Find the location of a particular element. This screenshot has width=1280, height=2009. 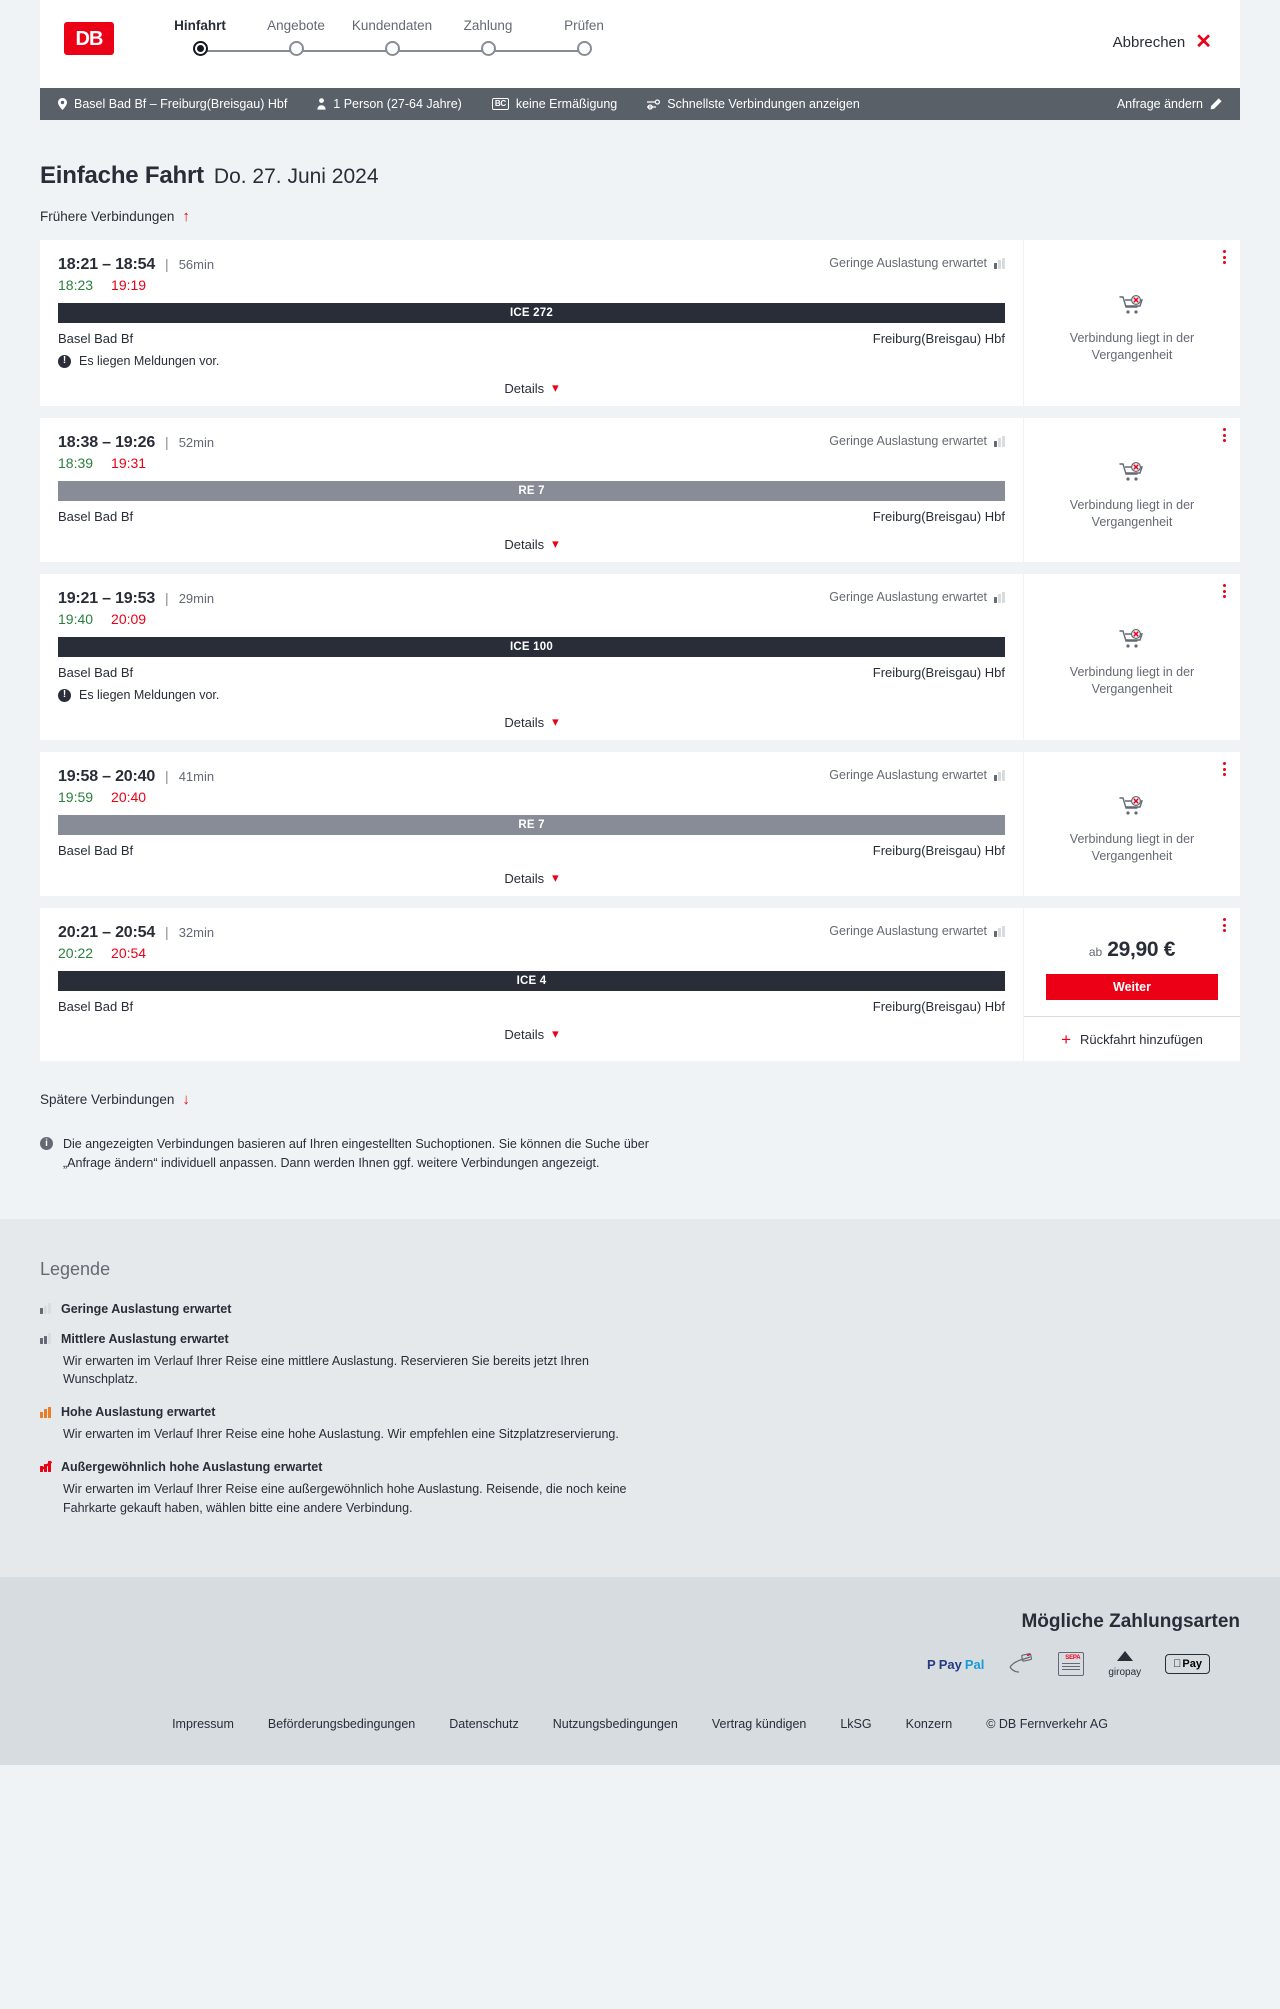

past-connection-label: Verbindung liegt in der Vergangenheit is located at coordinates (1132, 680).